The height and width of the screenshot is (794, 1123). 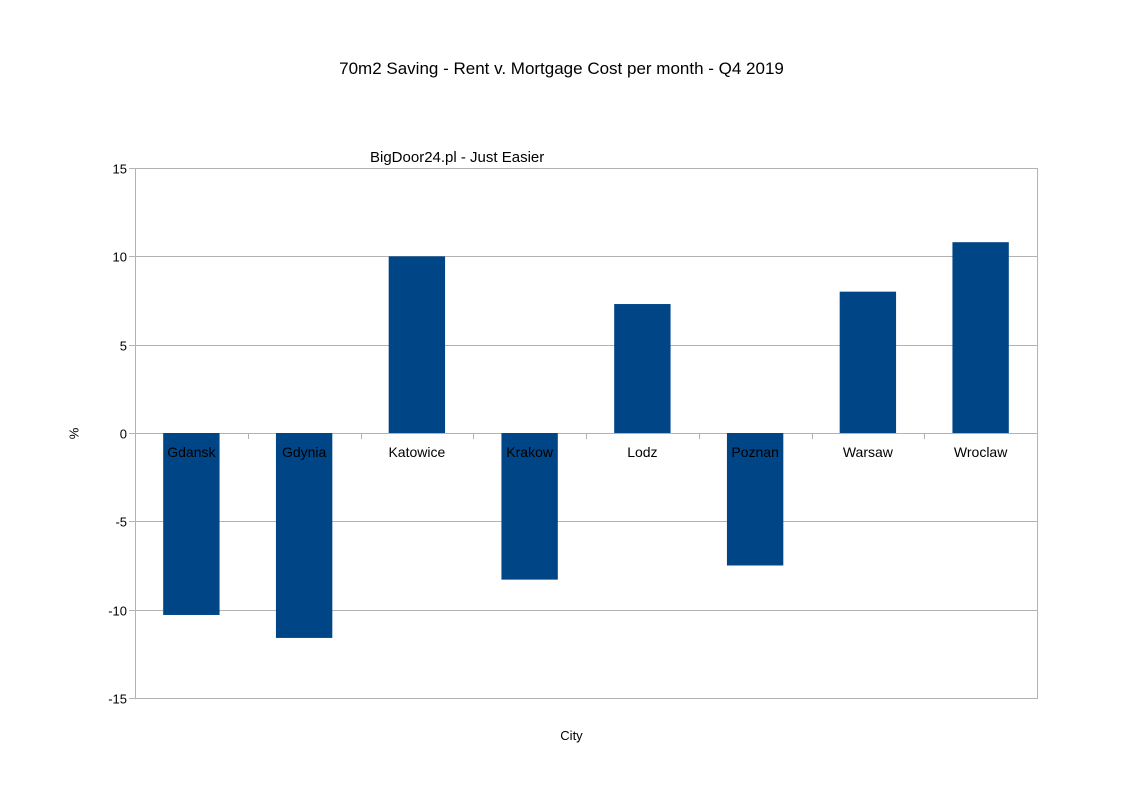 What do you see at coordinates (121, 522) in the screenshot?
I see `y-tick-label: -5` at bounding box center [121, 522].